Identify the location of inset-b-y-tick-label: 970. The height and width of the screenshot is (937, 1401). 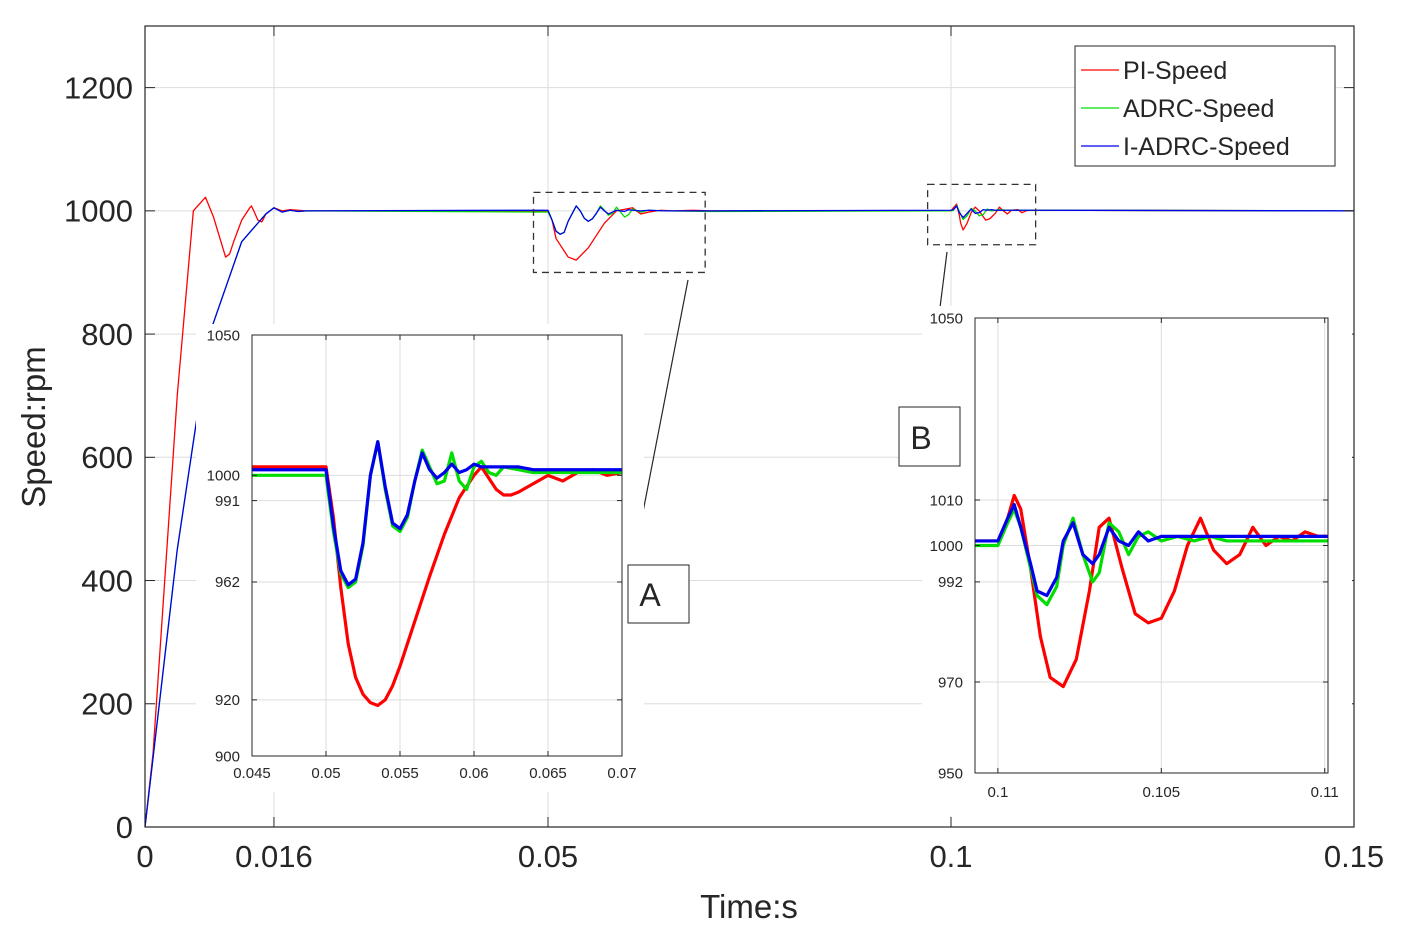
(950, 682).